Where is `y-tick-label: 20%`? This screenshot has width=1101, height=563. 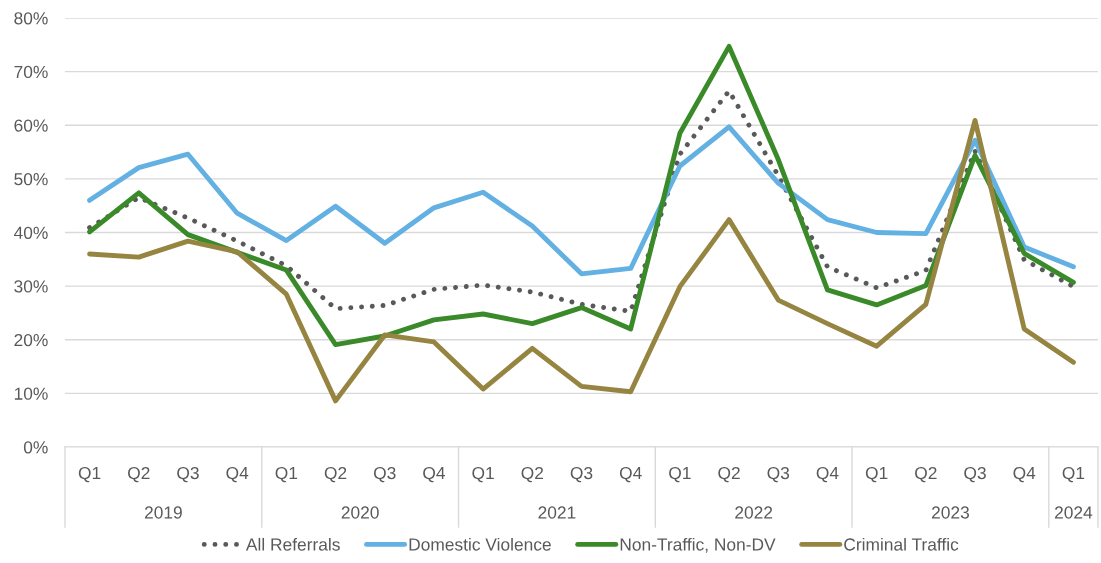 y-tick-label: 20% is located at coordinates (31, 340).